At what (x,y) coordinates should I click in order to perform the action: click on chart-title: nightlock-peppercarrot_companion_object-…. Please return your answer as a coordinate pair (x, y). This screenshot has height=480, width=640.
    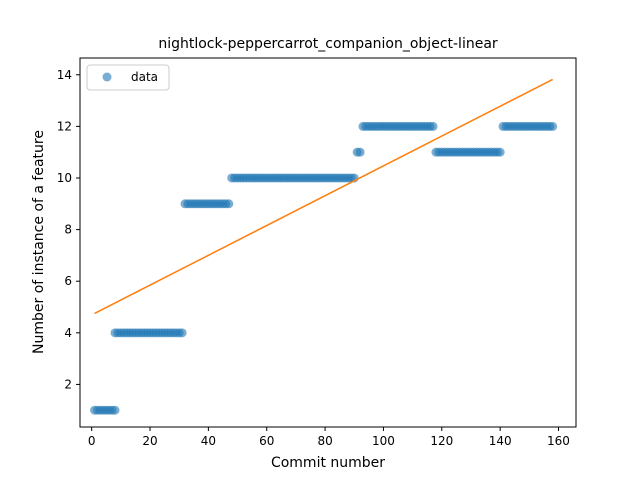
    Looking at the image, I should click on (328, 44).